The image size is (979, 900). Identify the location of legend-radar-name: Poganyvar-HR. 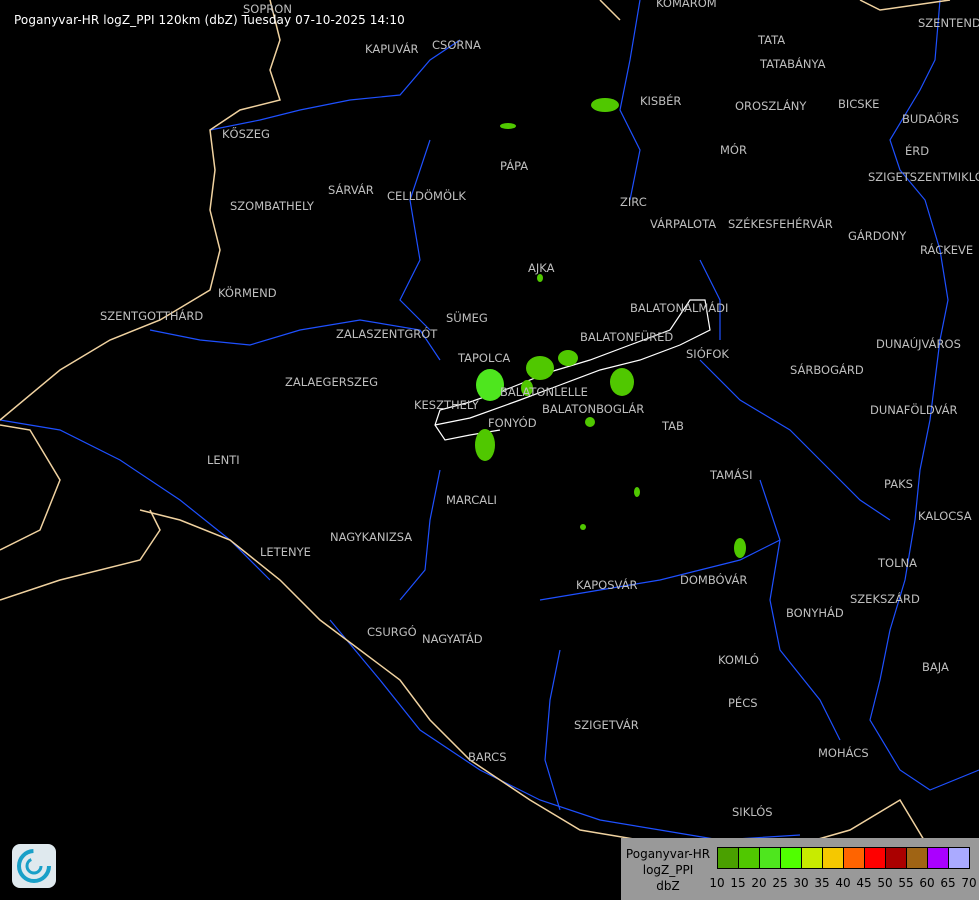
(668, 854).